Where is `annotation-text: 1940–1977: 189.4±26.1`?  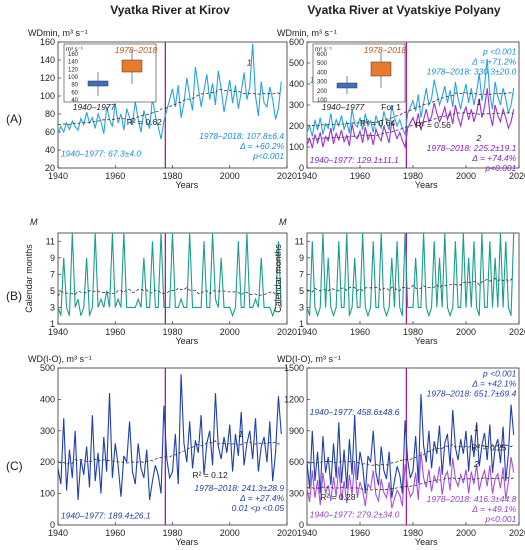
annotation-text: 1940–1977: 189.4±26.1 is located at coordinates (106, 516).